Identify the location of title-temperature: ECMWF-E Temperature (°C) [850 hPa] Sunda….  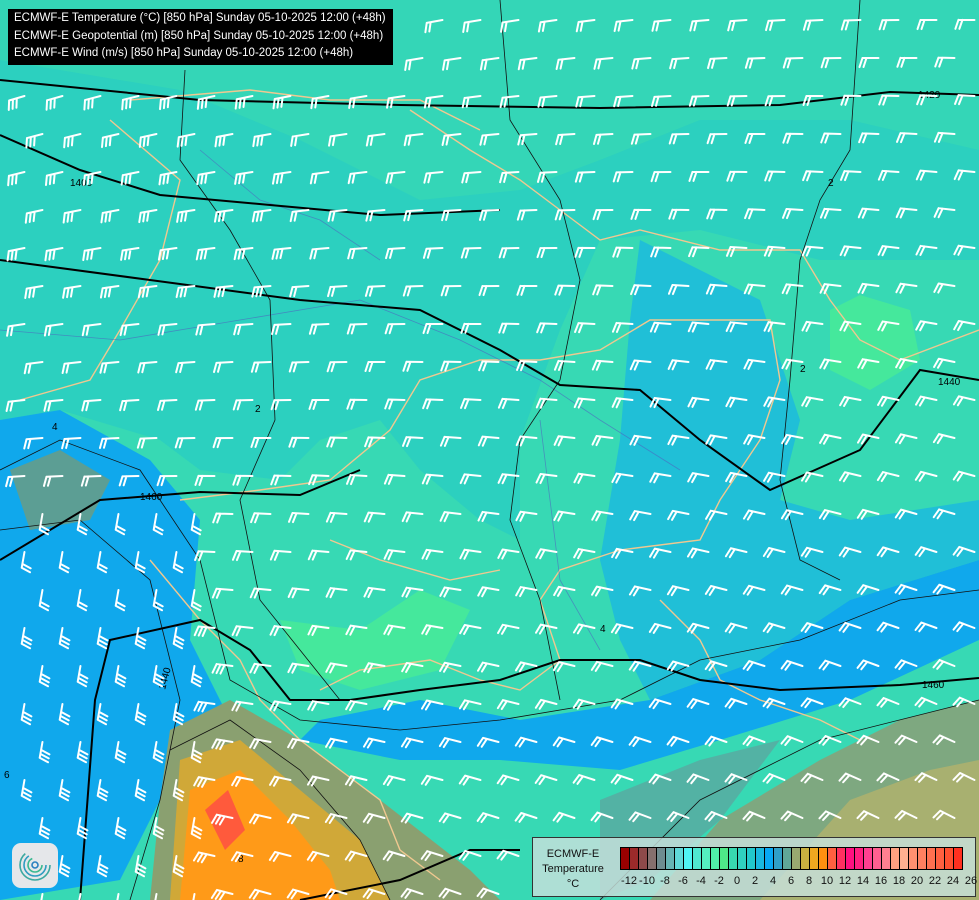
(200, 18).